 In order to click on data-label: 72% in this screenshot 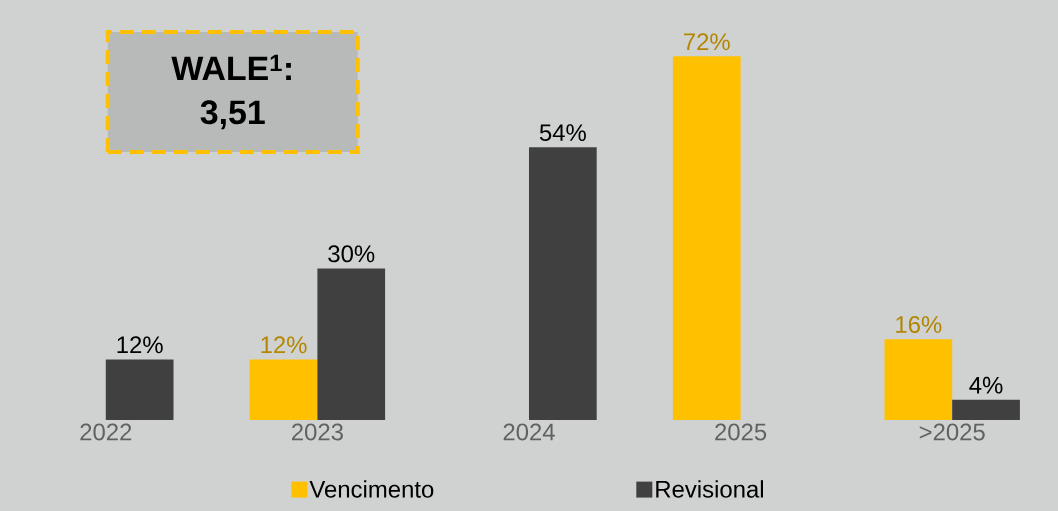, I will do `click(707, 42)`.